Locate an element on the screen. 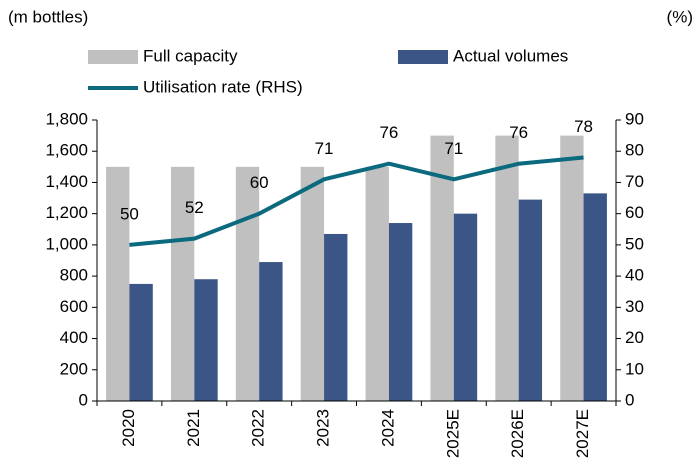  x-tick-label: 2021 is located at coordinates (193, 428).